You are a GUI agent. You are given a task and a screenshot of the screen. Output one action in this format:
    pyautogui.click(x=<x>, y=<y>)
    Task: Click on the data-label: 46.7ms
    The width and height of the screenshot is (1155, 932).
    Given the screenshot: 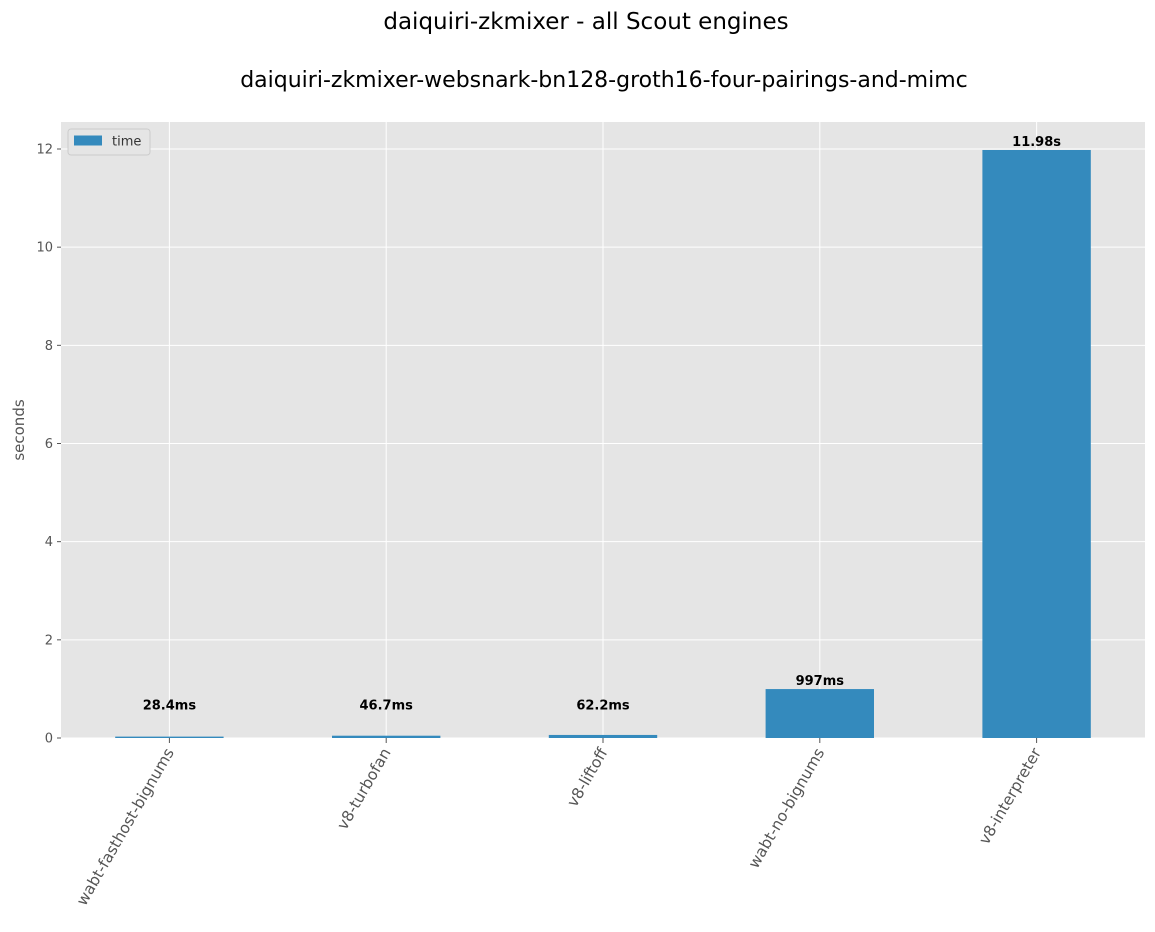 What is the action you would take?
    pyautogui.click(x=387, y=705)
    